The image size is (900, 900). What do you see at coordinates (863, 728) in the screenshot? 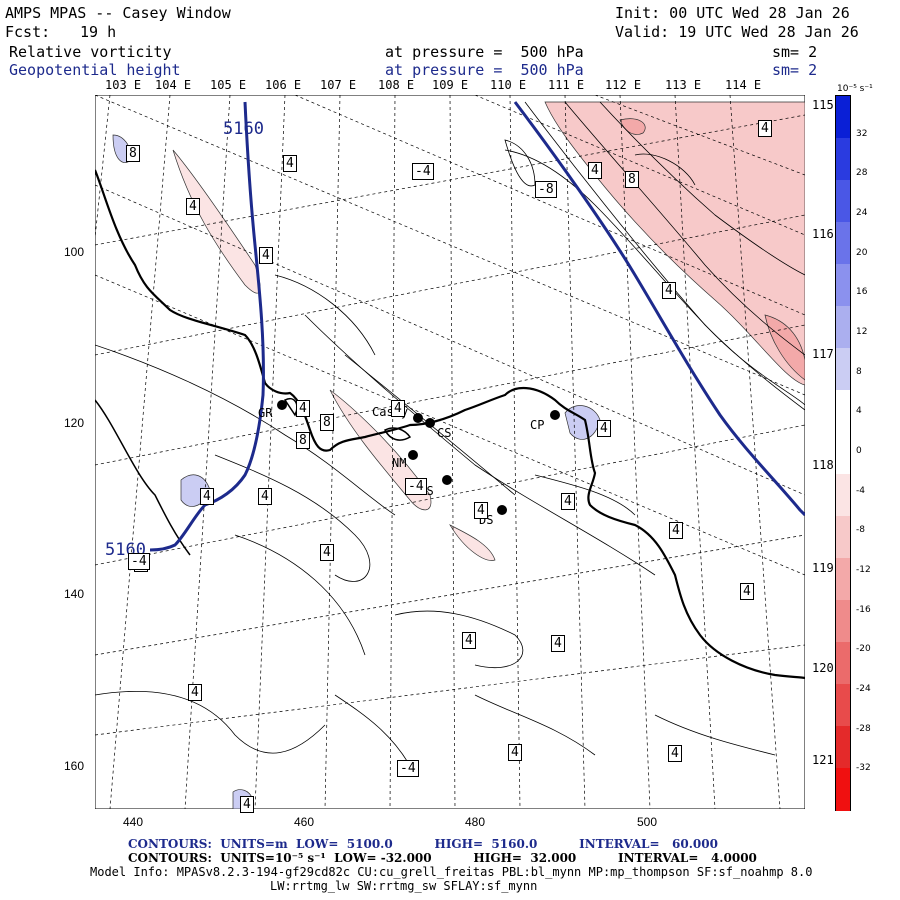
I see `colorbar-tick-label: -28` at bounding box center [863, 728].